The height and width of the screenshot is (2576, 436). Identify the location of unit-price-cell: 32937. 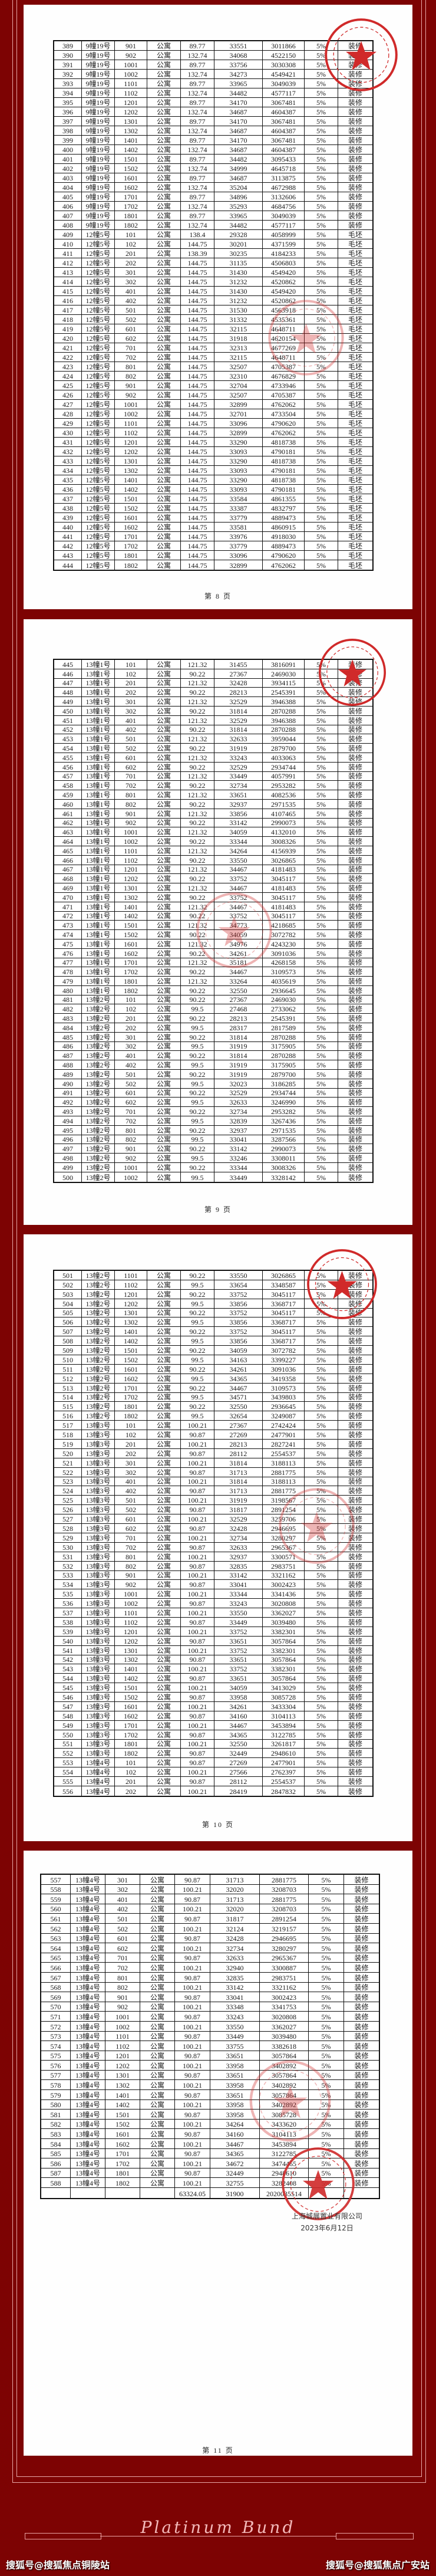
(238, 804).